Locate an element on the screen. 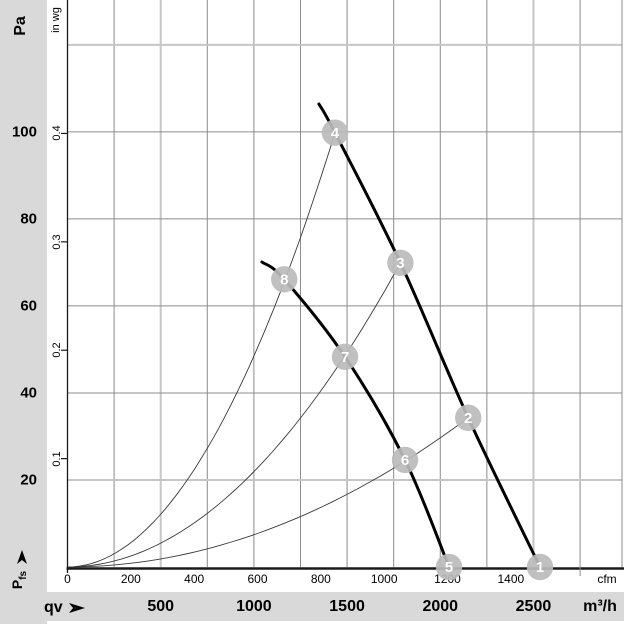 This screenshot has width=624, height=624. marker-badge-7: 7 is located at coordinates (345, 357).